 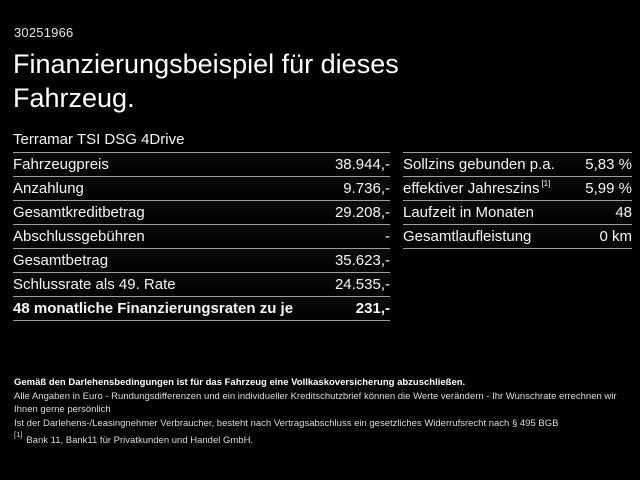 What do you see at coordinates (79, 212) in the screenshot?
I see `row-label: Gesamtkreditbetrag` at bounding box center [79, 212].